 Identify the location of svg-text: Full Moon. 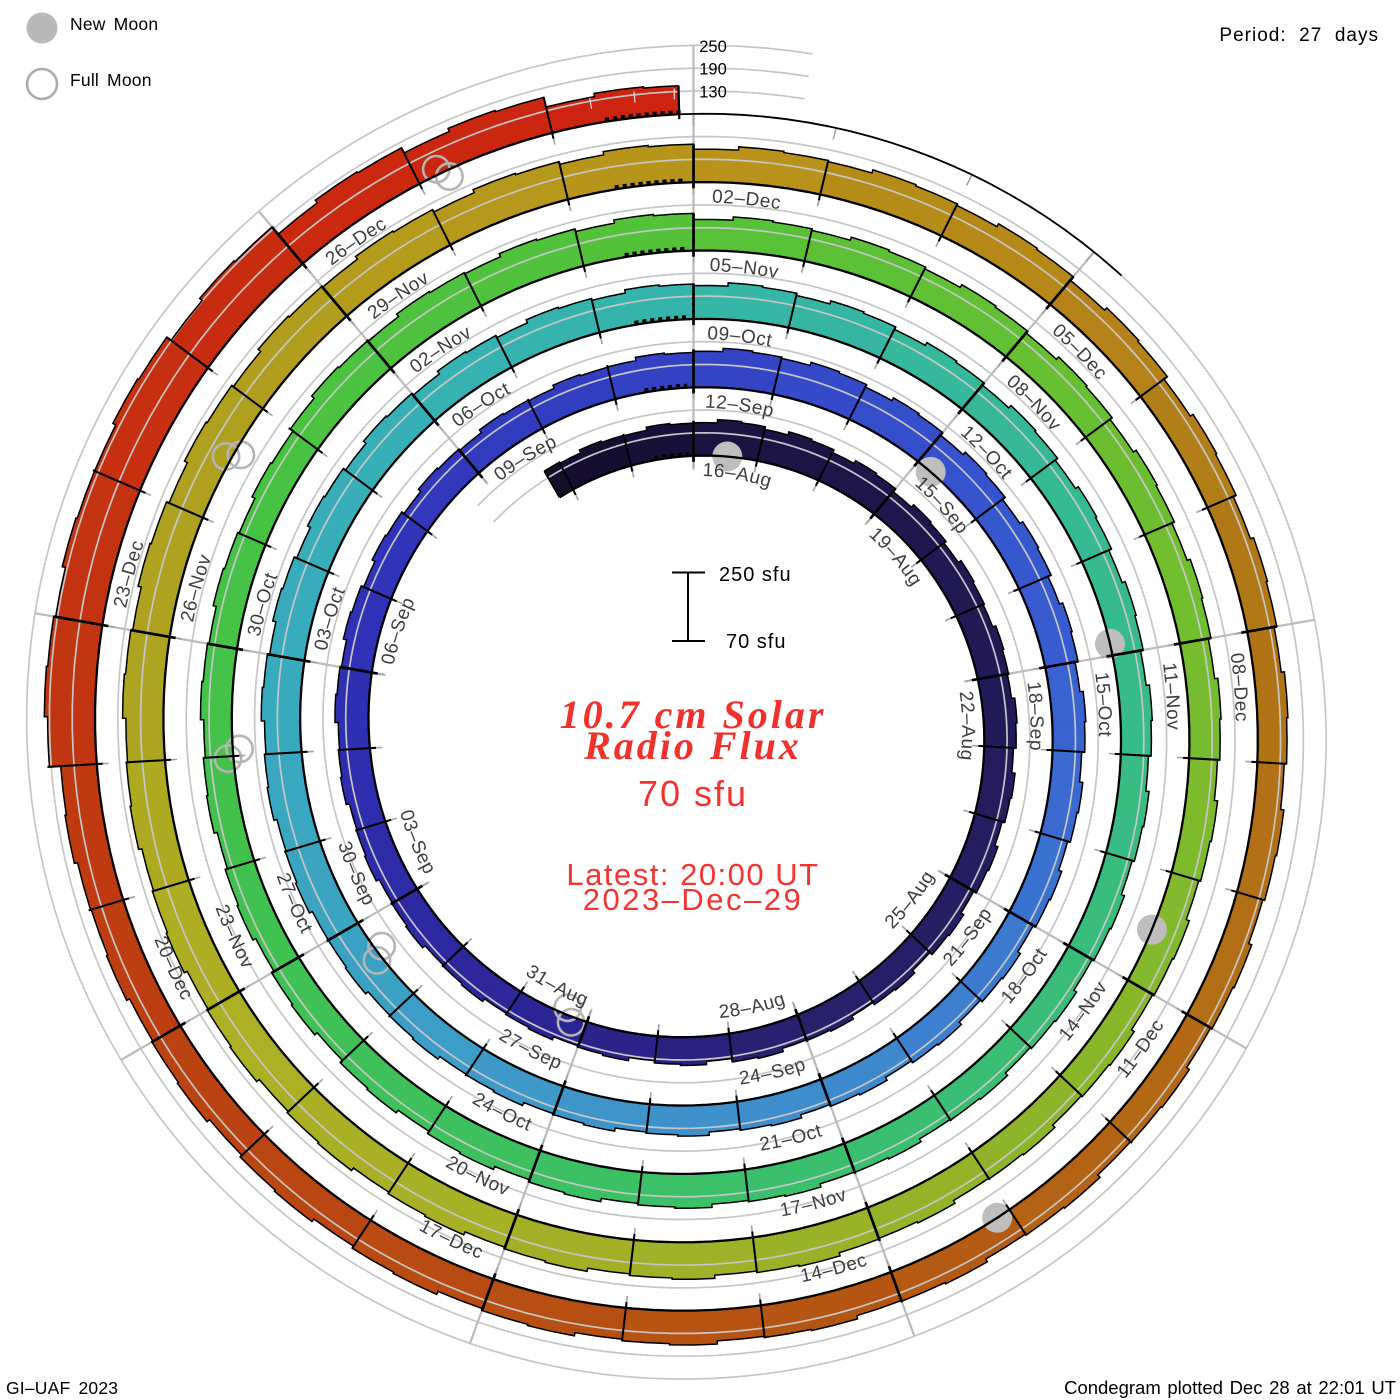
(111, 80).